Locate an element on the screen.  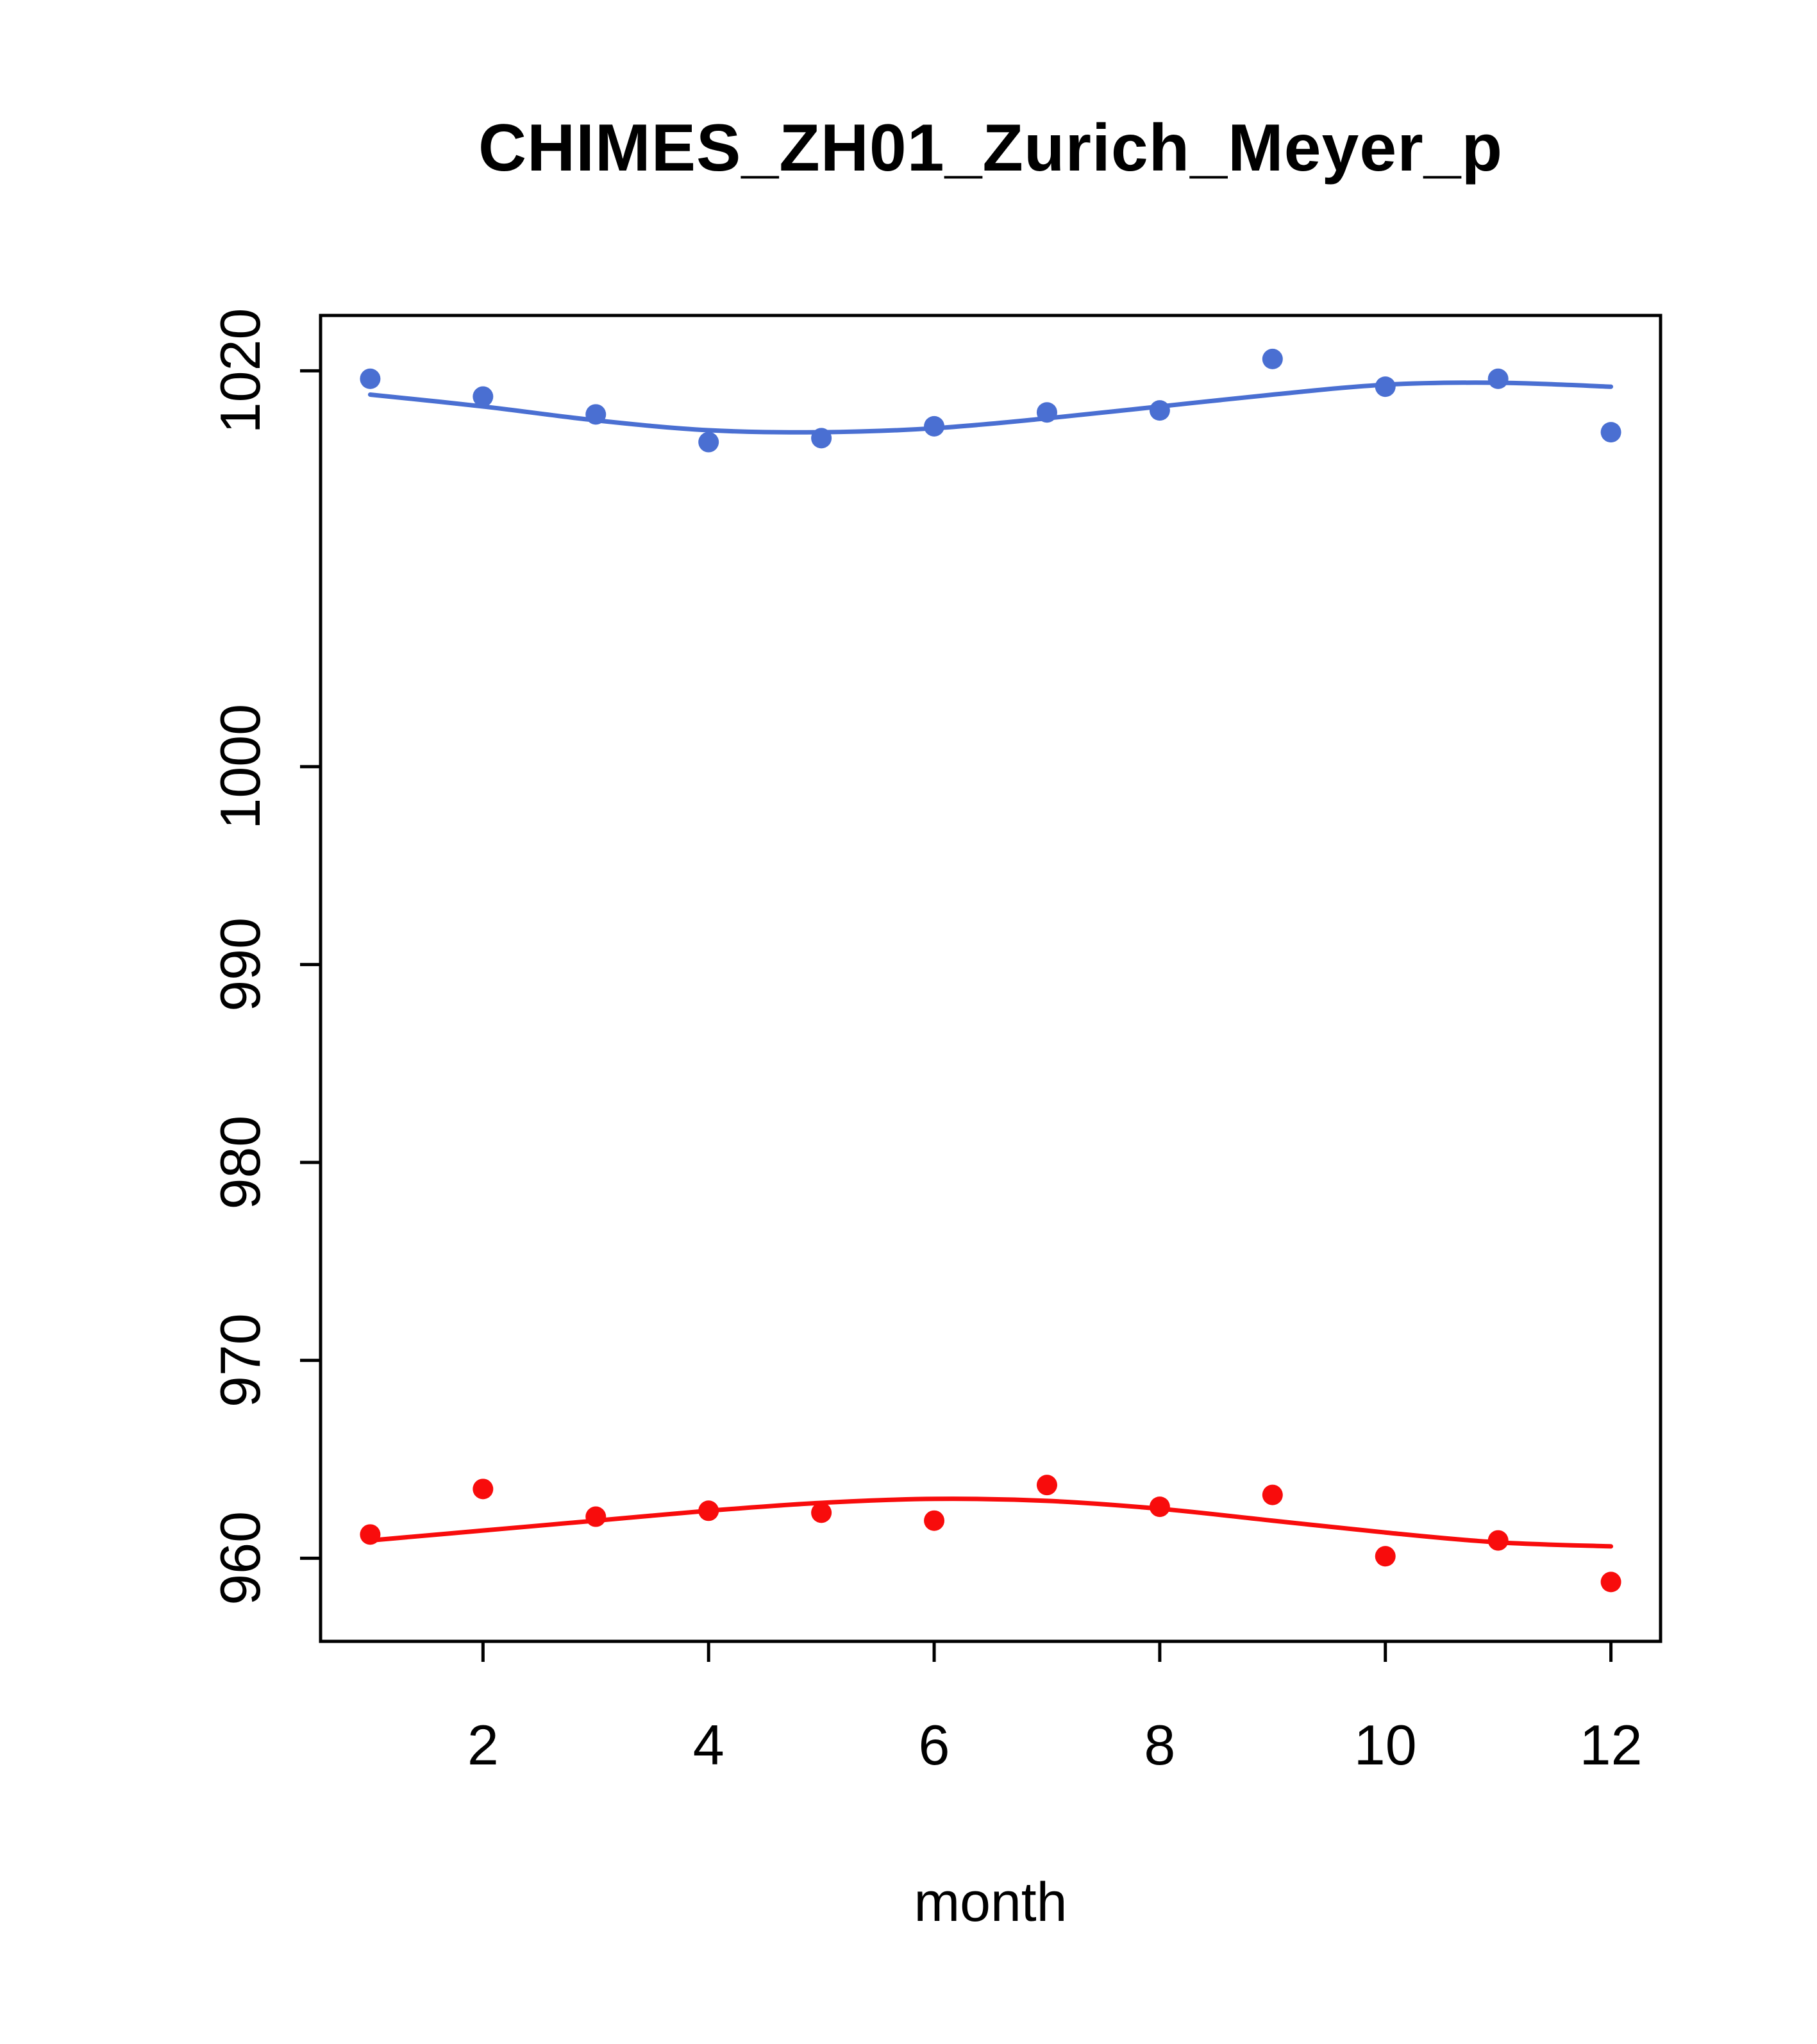
y-axis-tick-label: 980 is located at coordinates (240, 1163).